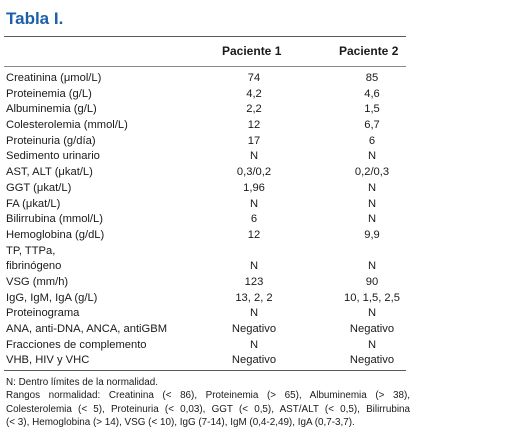 The image size is (512, 443). Describe the element at coordinates (205, 66) in the screenshot. I see `header-rule` at that location.